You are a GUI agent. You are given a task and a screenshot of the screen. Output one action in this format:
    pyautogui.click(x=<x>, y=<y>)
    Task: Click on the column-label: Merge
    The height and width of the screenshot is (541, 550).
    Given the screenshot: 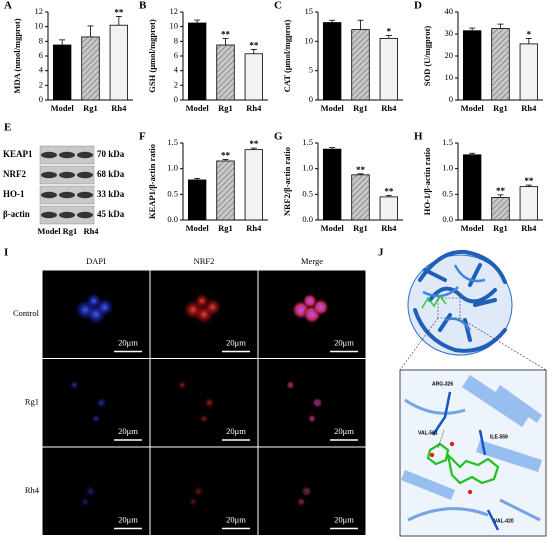 What is the action you would take?
    pyautogui.click(x=312, y=261)
    